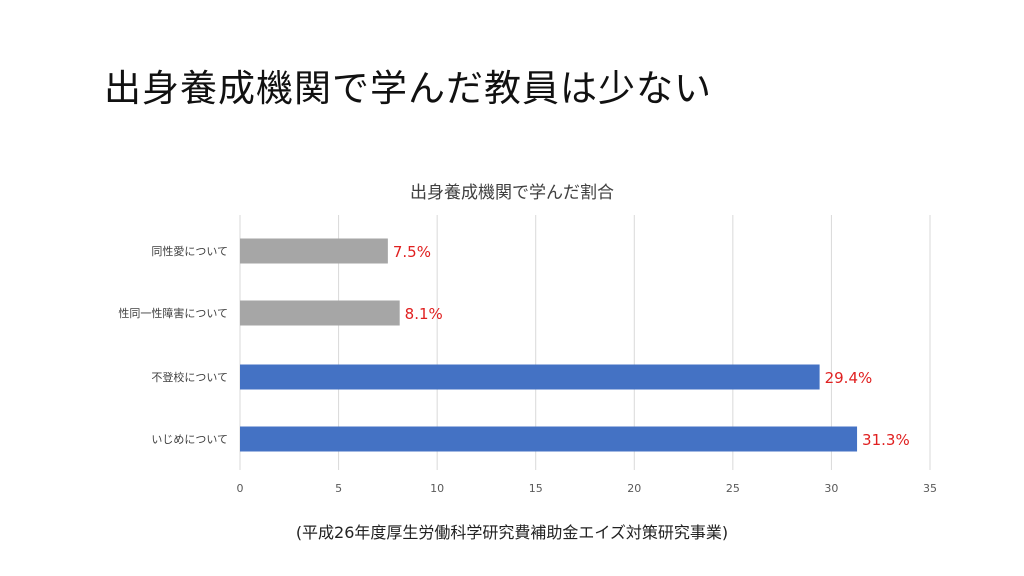  I want to click on chart-title: 出身養成機関で学んだ割合, so click(512, 193).